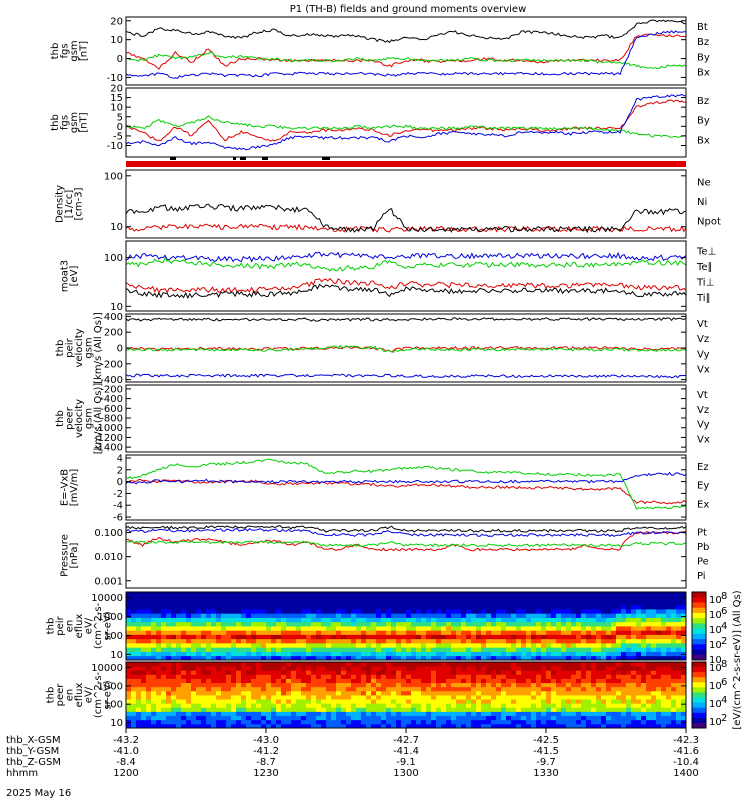  I want to click on y-axis-label: [nT], so click(83, 122).